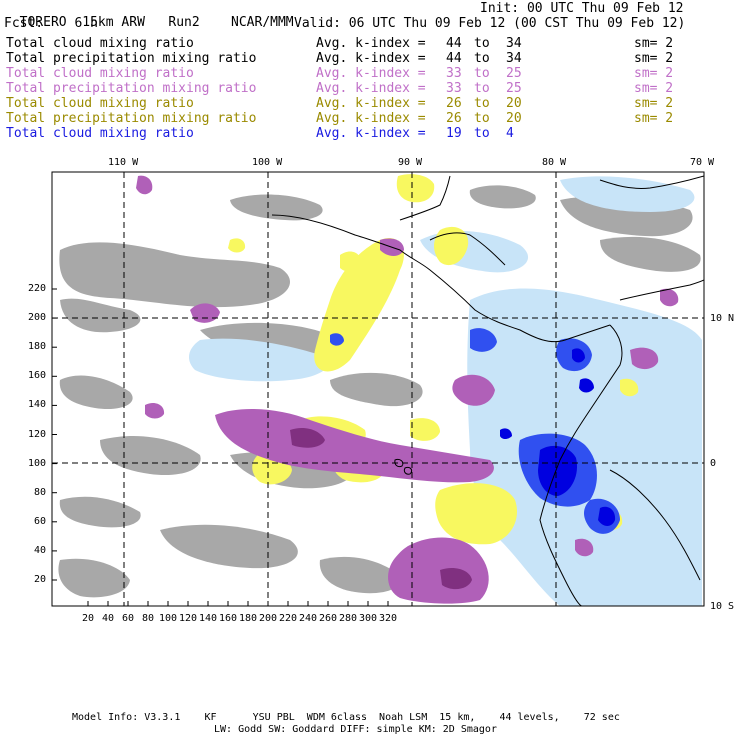 The height and width of the screenshot is (740, 740). Describe the element at coordinates (238, 603) in the screenshot. I see `x-axis-ticks` at that location.